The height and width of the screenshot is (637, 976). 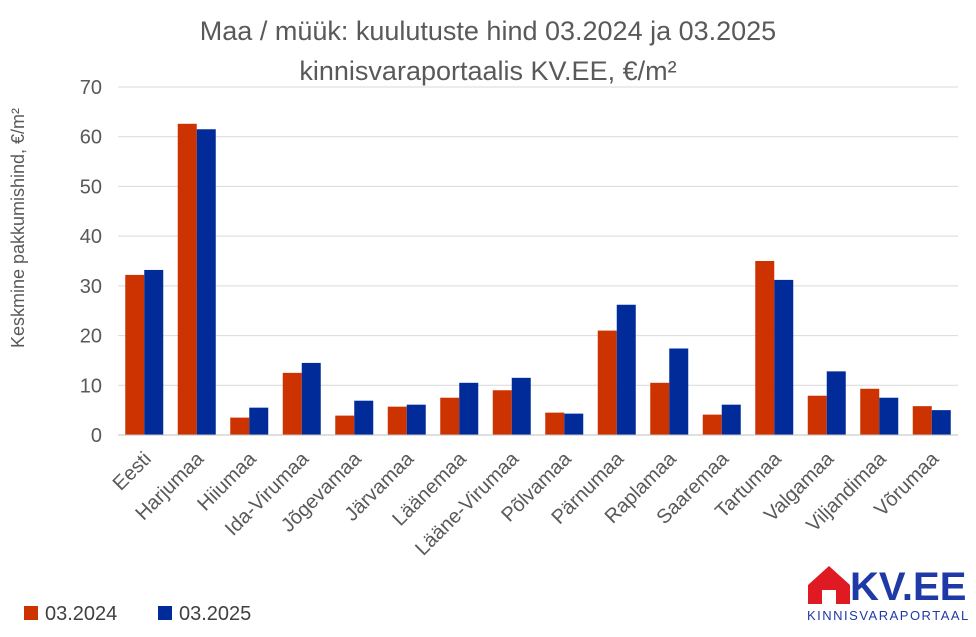 I want to click on legend-label-03-2024: 03.2024, so click(x=81, y=614).